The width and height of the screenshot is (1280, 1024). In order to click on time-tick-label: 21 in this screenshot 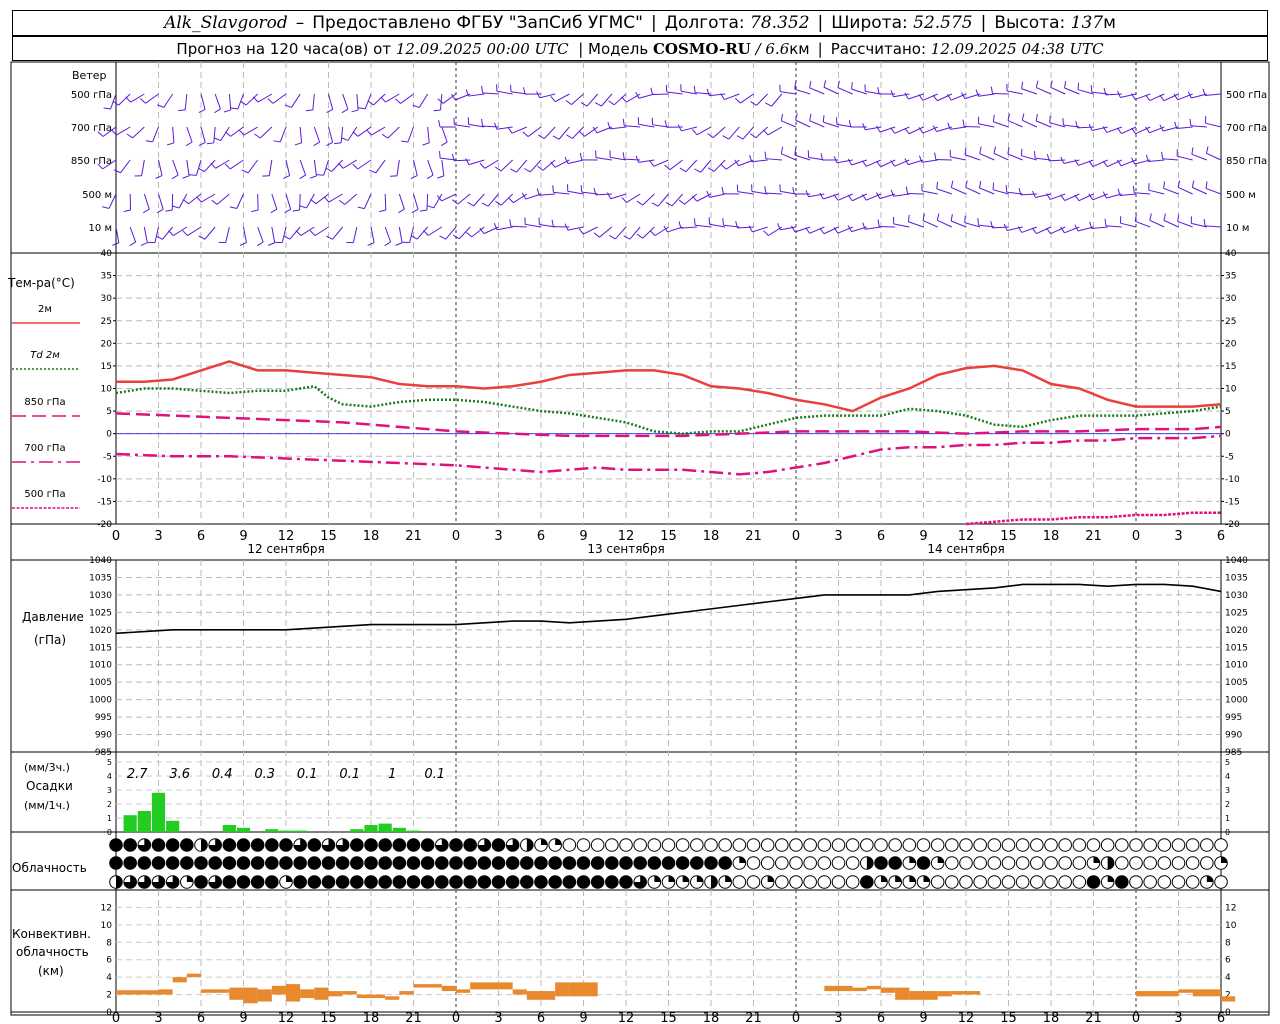, I will do `click(413, 536)`.